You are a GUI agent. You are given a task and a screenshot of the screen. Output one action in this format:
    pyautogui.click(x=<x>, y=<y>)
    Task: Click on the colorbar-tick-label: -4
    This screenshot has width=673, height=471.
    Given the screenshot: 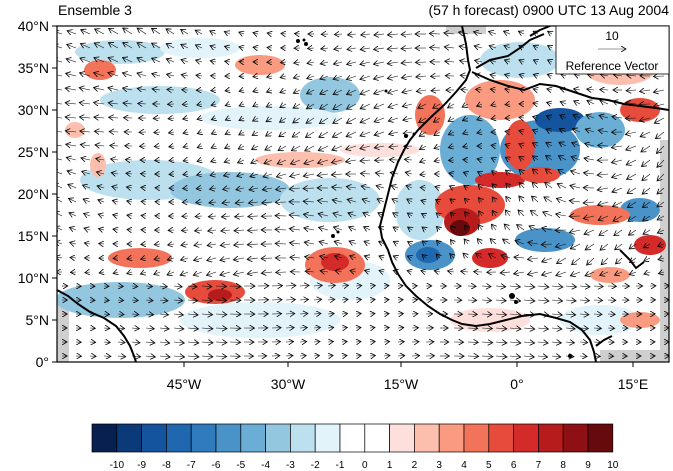 What is the action you would take?
    pyautogui.click(x=265, y=465)
    